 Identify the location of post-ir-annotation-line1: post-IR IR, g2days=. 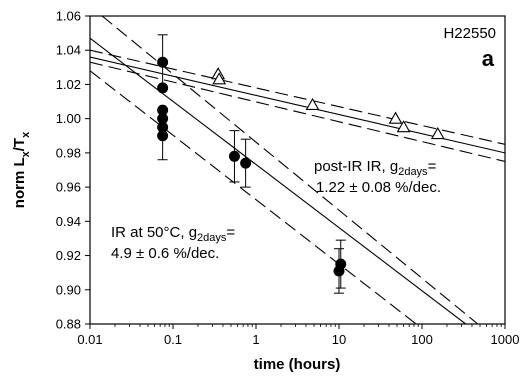
(375, 168).